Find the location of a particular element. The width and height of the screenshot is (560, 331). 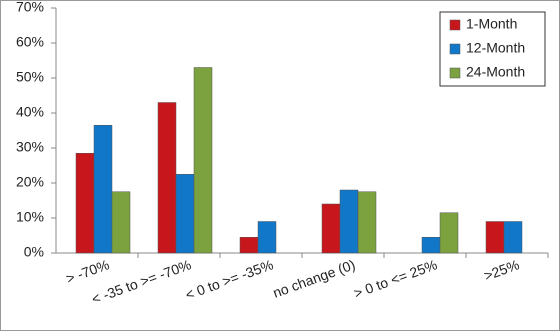

y-tick-label: 30% is located at coordinates (30, 147).